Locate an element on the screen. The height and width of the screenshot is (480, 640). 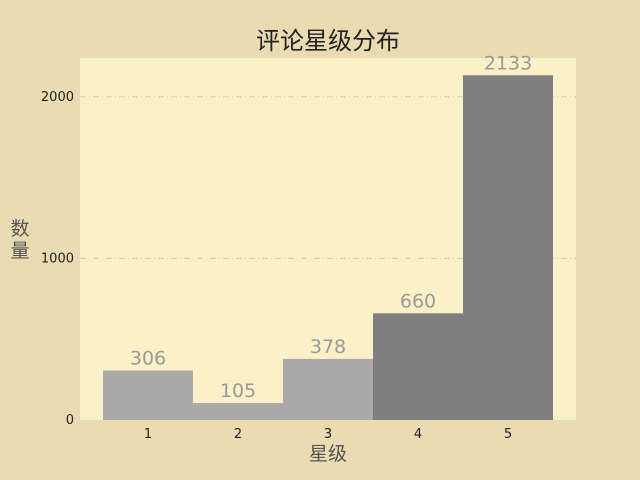
chart-title: 评论星级分布 is located at coordinates (328, 41).